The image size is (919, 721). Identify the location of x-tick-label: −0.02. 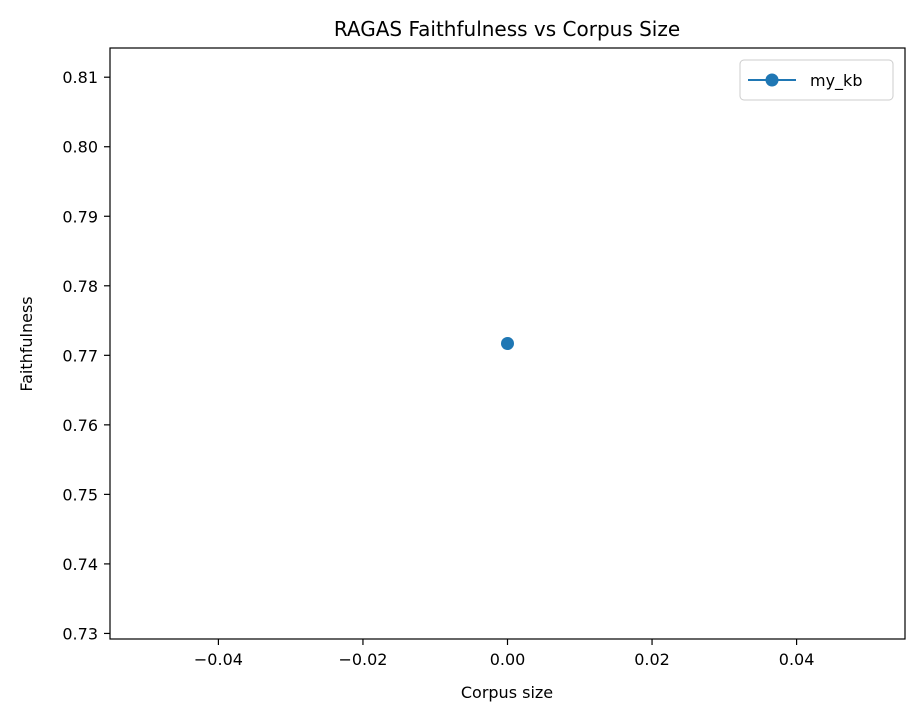
(362, 659).